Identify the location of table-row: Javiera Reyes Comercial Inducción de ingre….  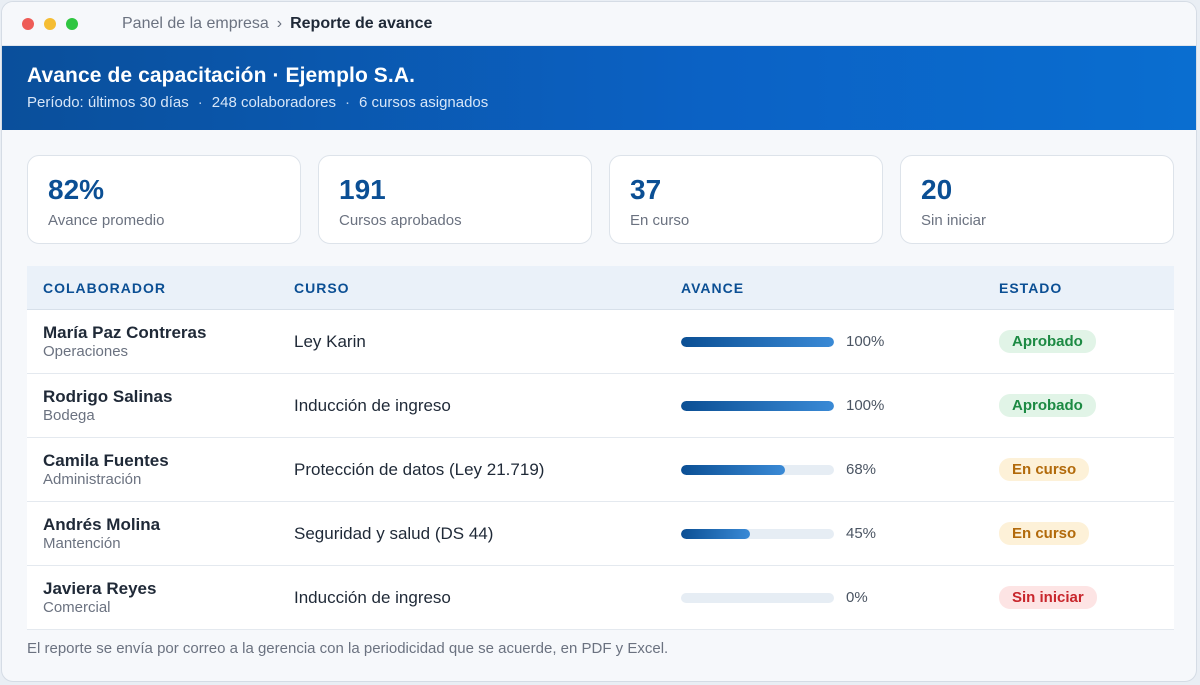
(600, 598).